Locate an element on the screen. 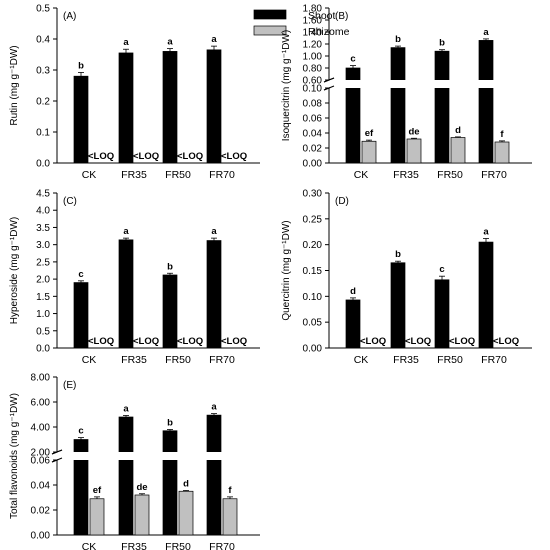  axis-break-gap is located at coordinates (431, 84).